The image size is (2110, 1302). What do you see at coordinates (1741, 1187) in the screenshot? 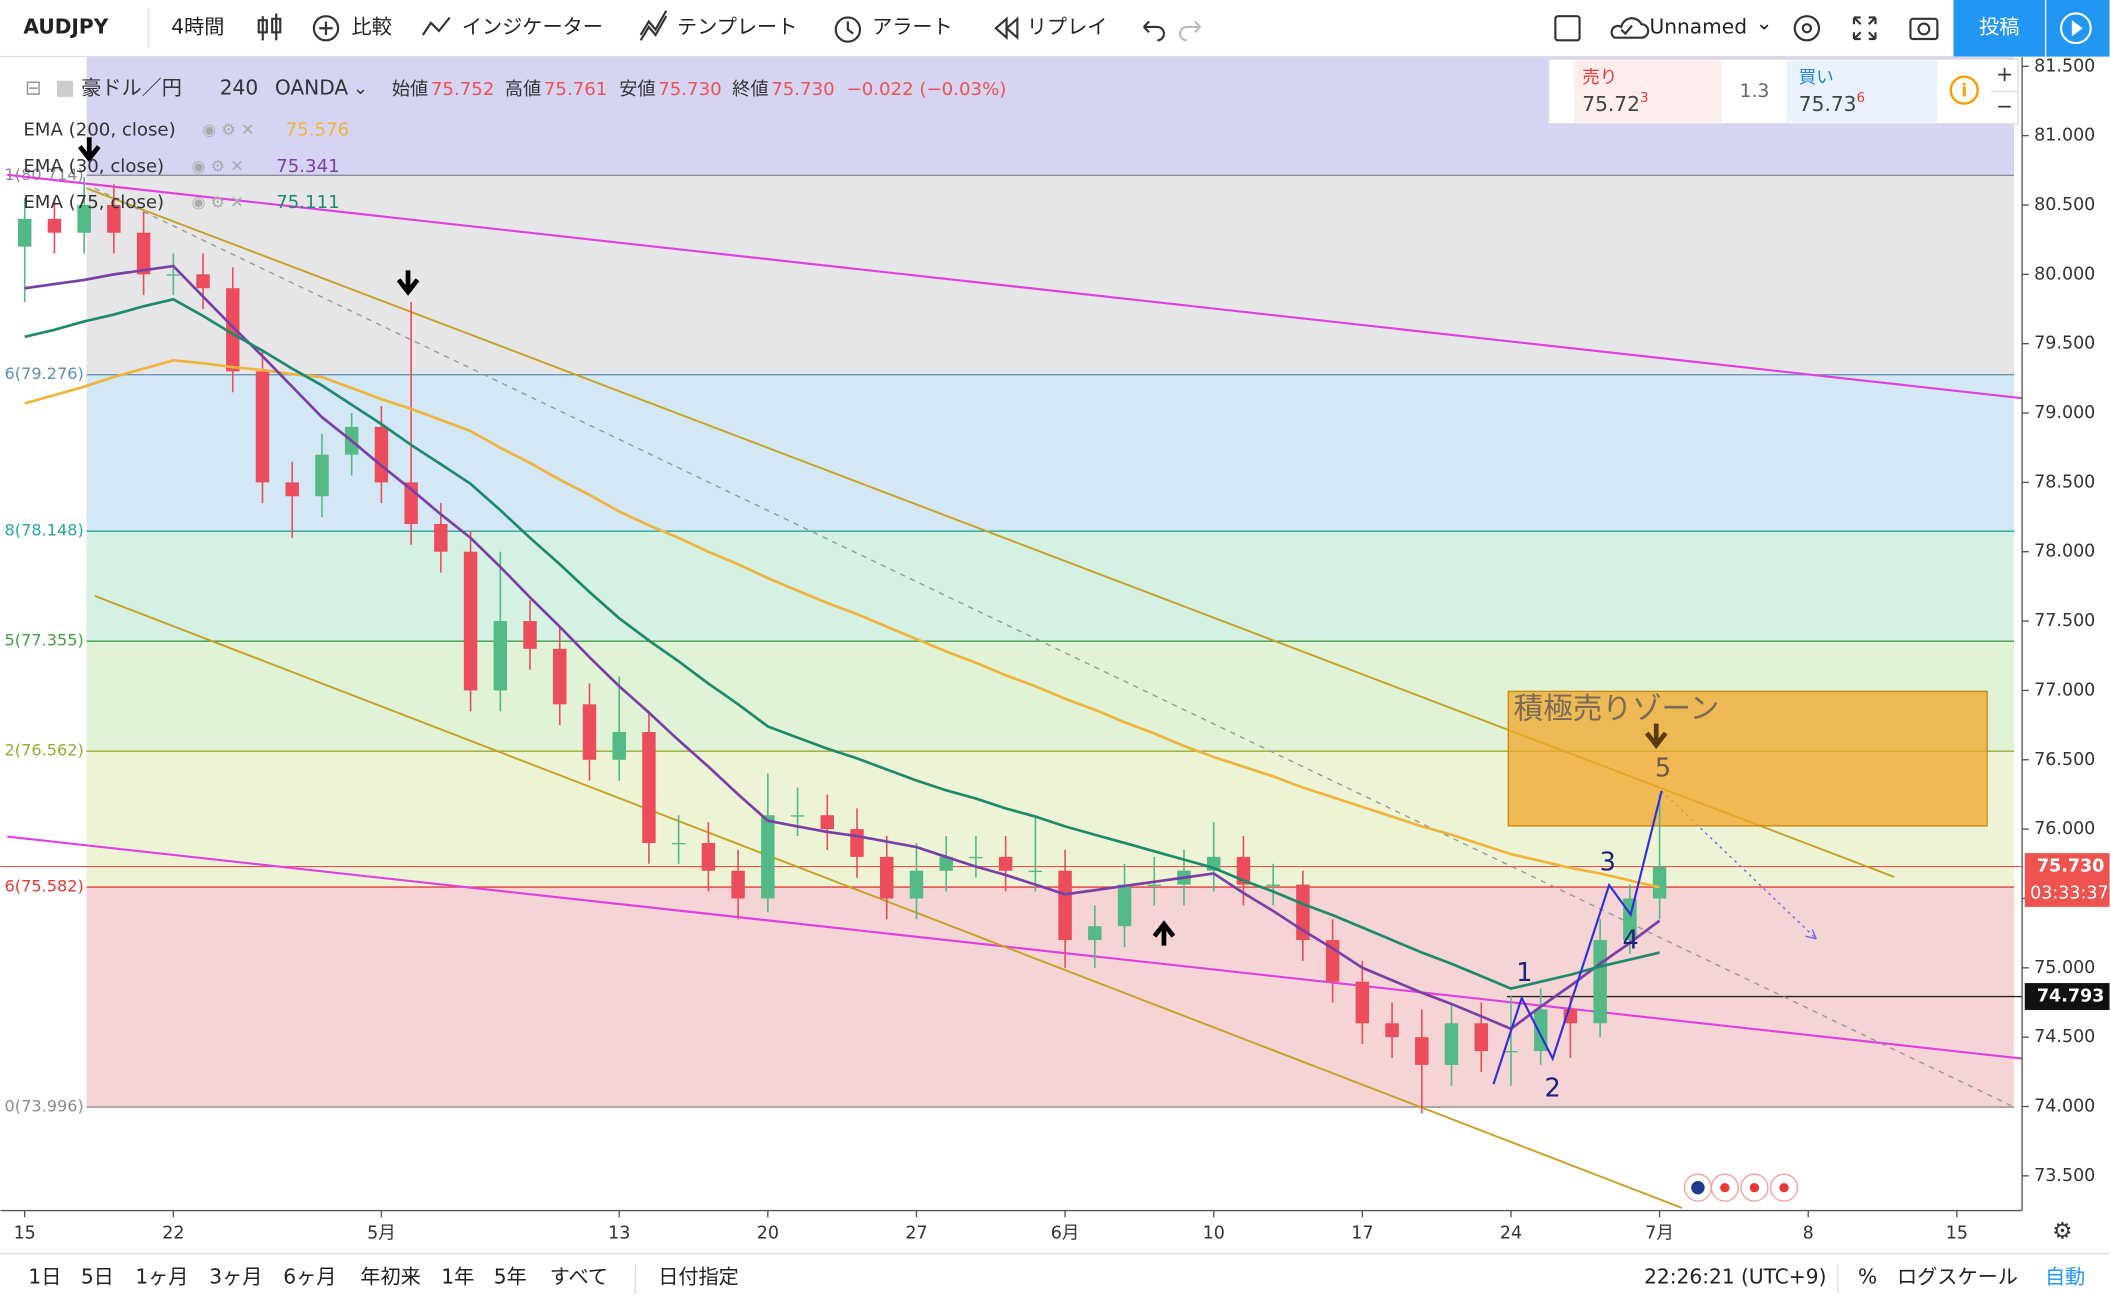
I see `event-icons` at bounding box center [1741, 1187].